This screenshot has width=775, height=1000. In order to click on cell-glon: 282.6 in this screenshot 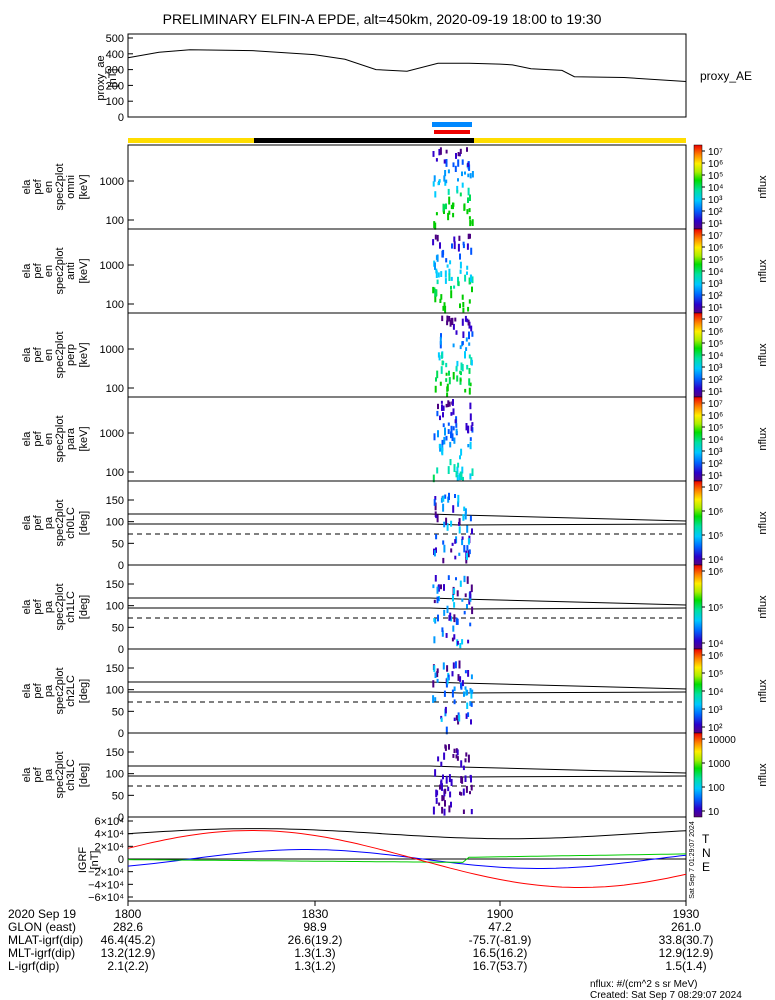, I will do `click(128, 927)`.